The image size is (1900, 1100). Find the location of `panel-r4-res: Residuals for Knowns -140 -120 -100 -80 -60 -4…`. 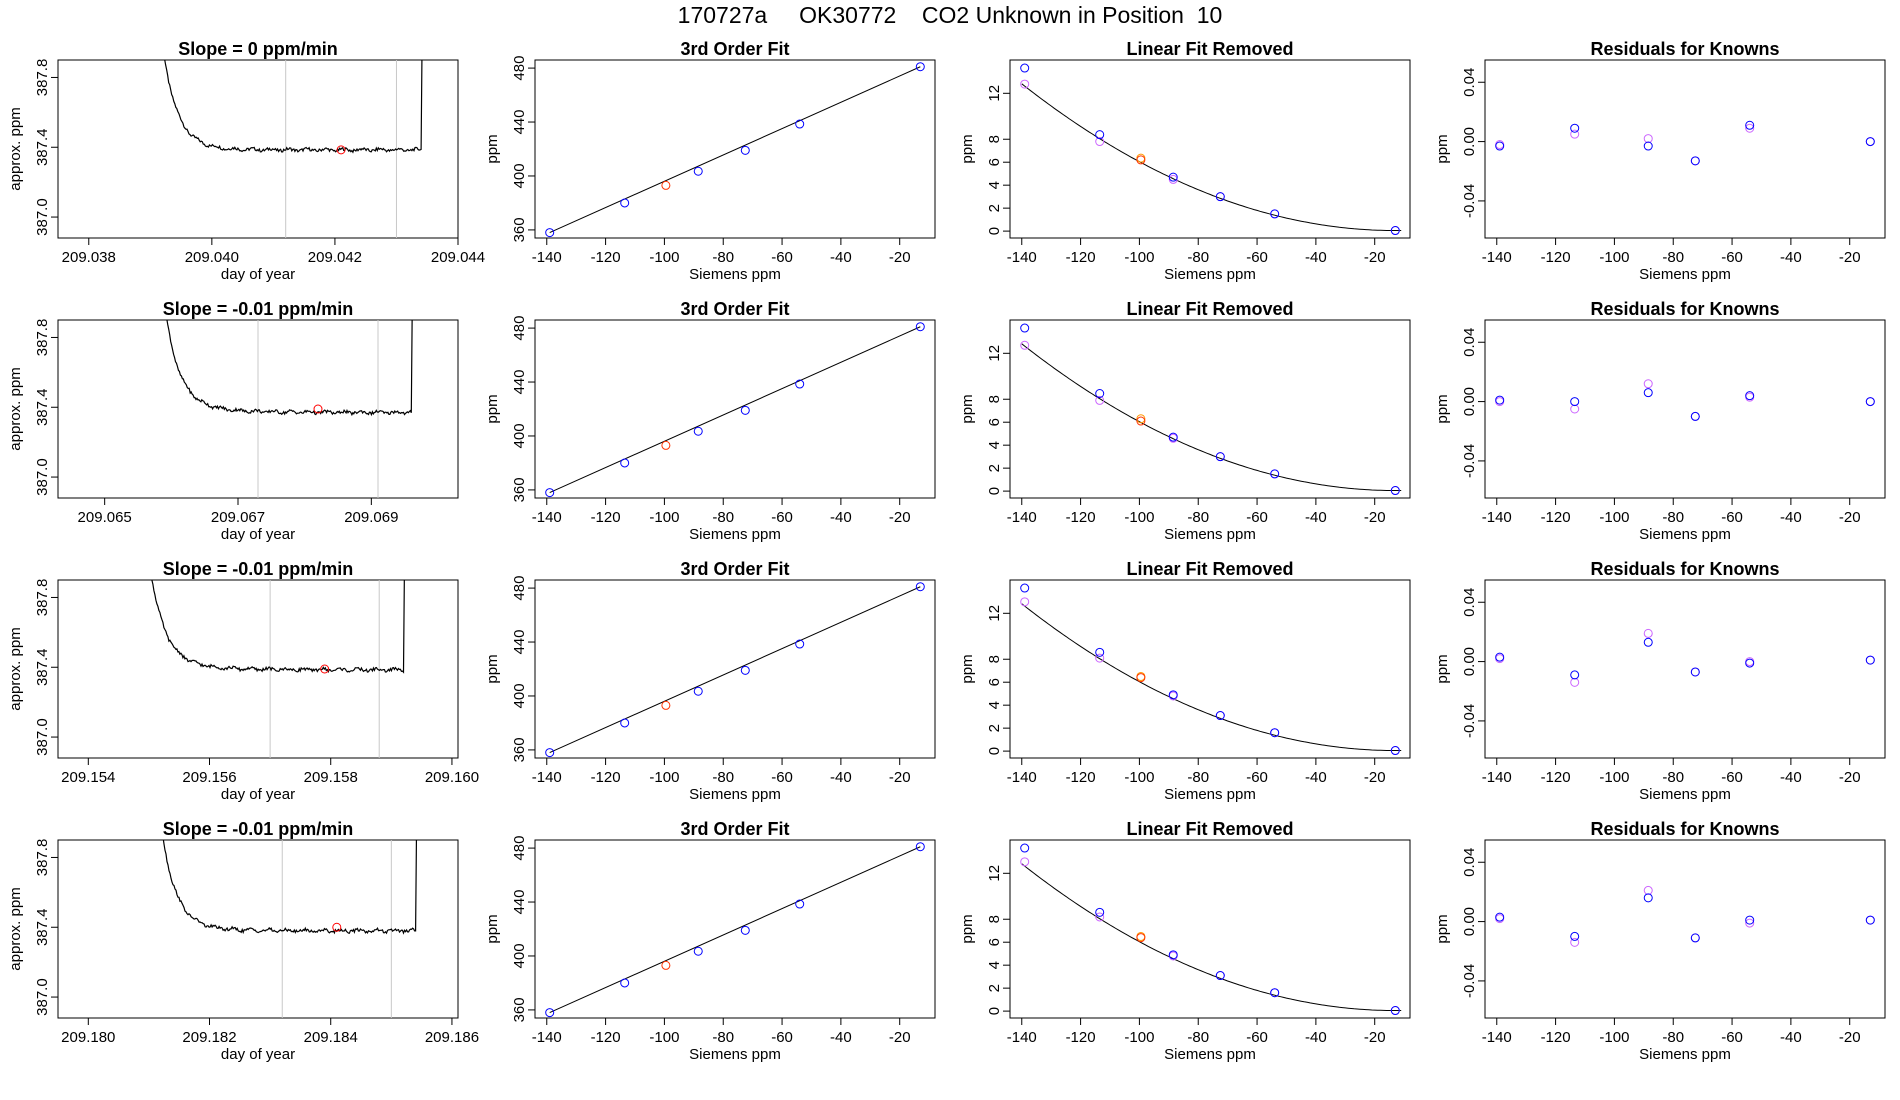

panel-r4-res: Residuals for Knowns -140 -120 -100 -80 -60 -4… is located at coordinates (1660, 941).